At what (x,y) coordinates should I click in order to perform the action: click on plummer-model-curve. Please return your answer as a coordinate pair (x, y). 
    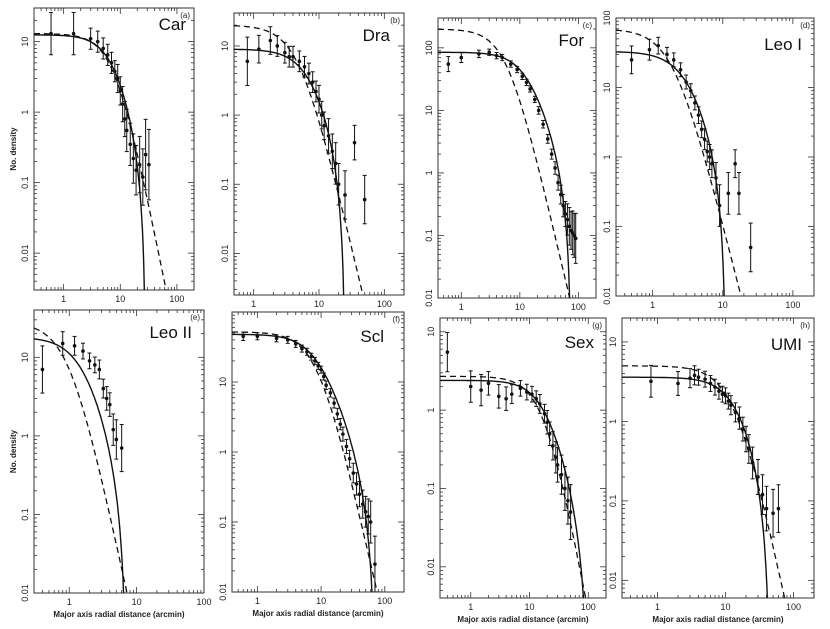
    Looking at the image, I should click on (504, 163).